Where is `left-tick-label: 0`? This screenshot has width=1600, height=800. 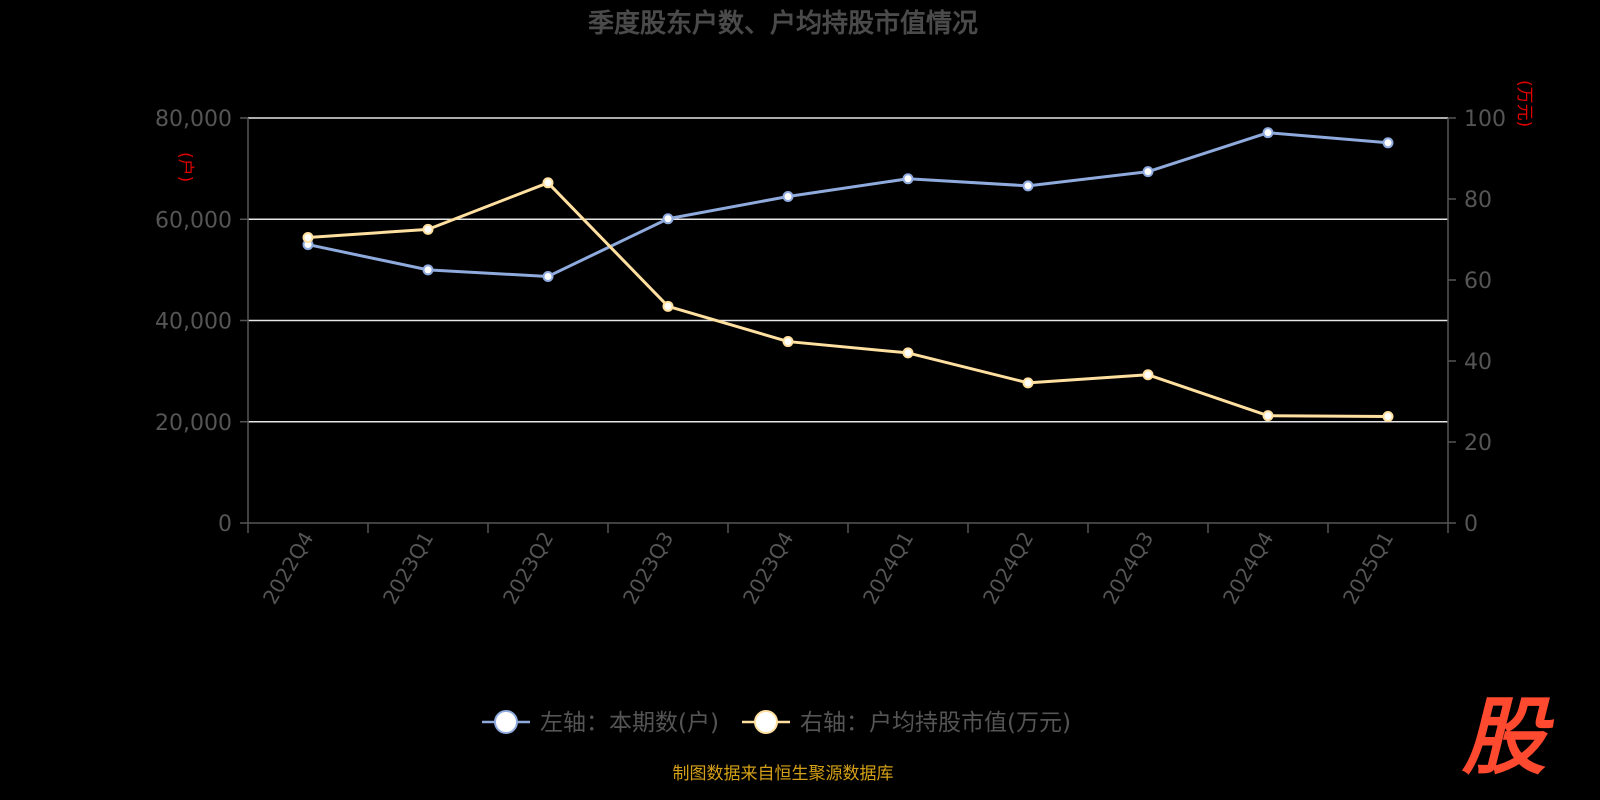 left-tick-label: 0 is located at coordinates (225, 524).